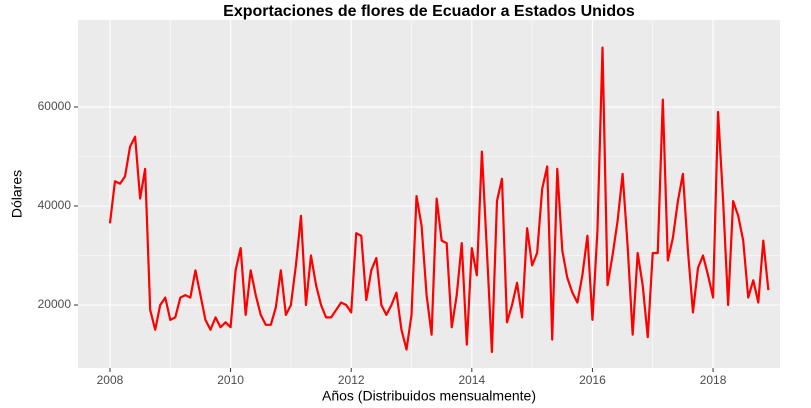  I want to click on y-tick-label: 40000, so click(55, 205).